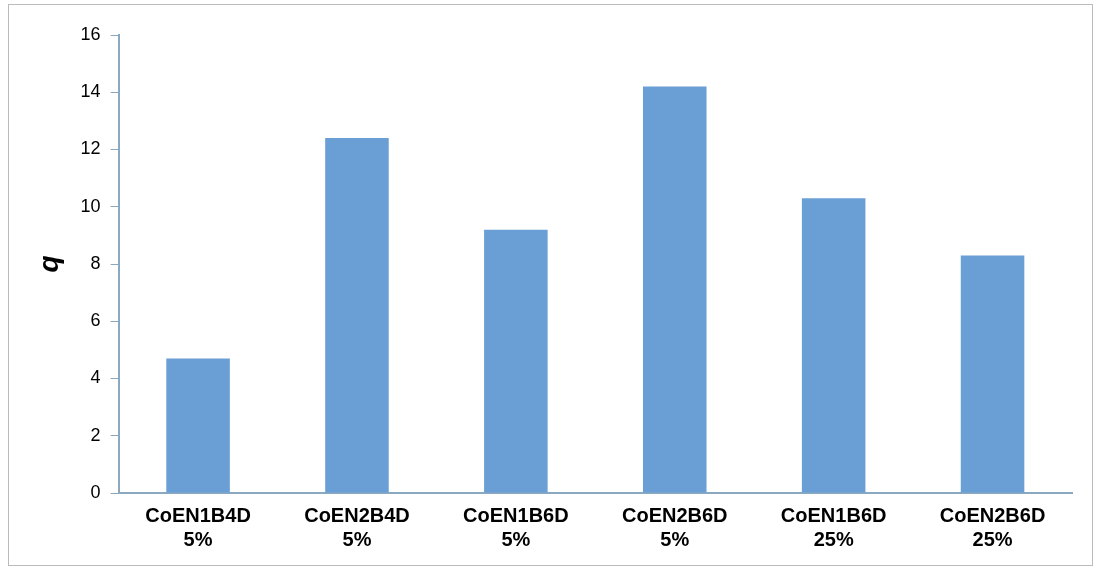  Describe the element at coordinates (48, 264) in the screenshot. I see `y-axis-title: q` at that location.